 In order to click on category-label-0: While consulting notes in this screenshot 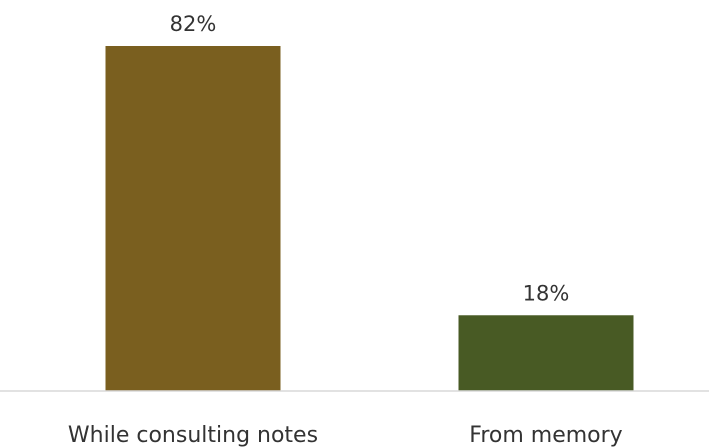, I will do `click(193, 435)`.